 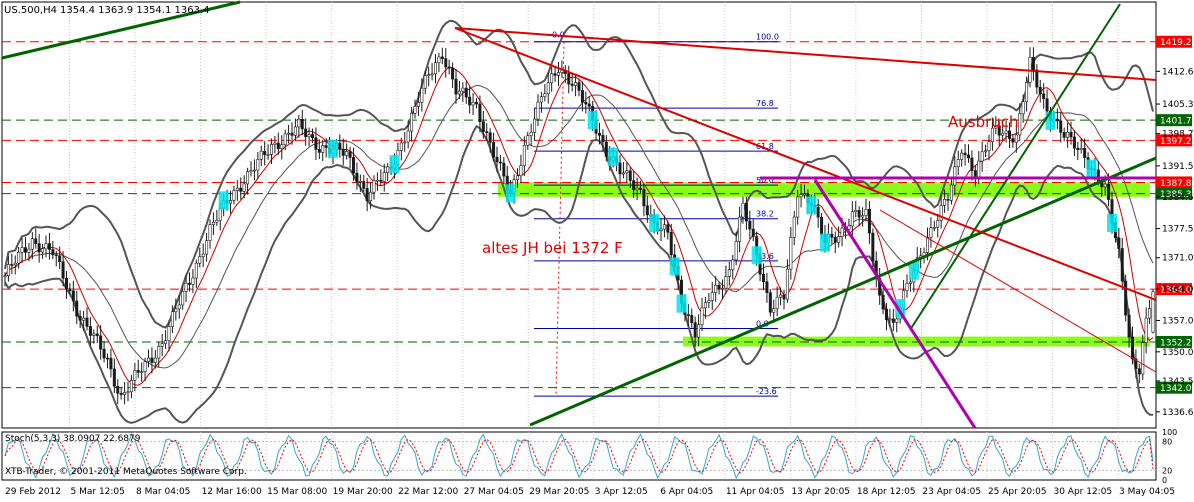 I want to click on level-tag-label: 1352.2, so click(x=1176, y=343).